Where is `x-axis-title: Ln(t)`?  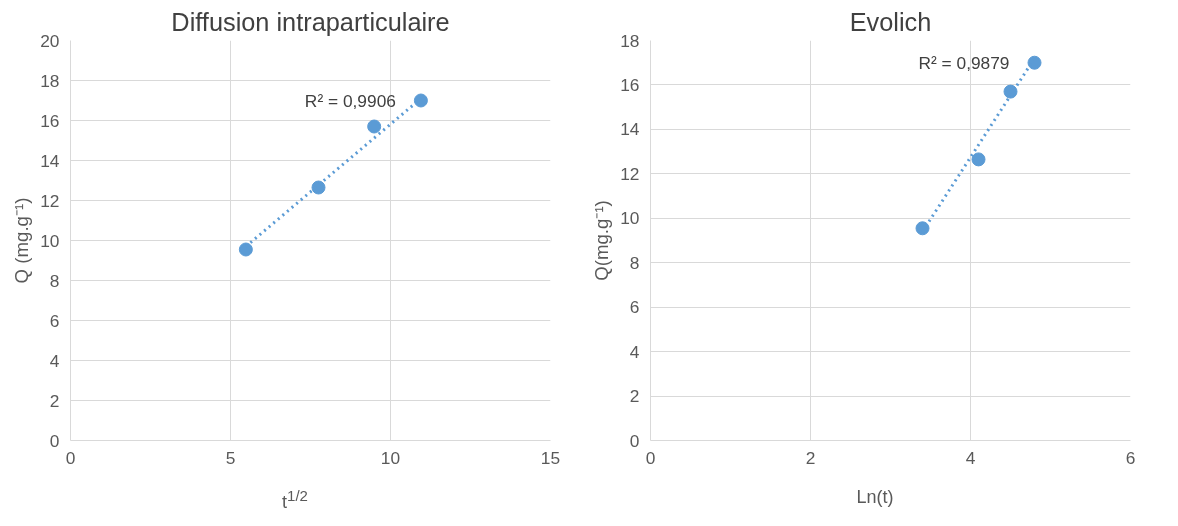 x-axis-title: Ln(t) is located at coordinates (875, 497).